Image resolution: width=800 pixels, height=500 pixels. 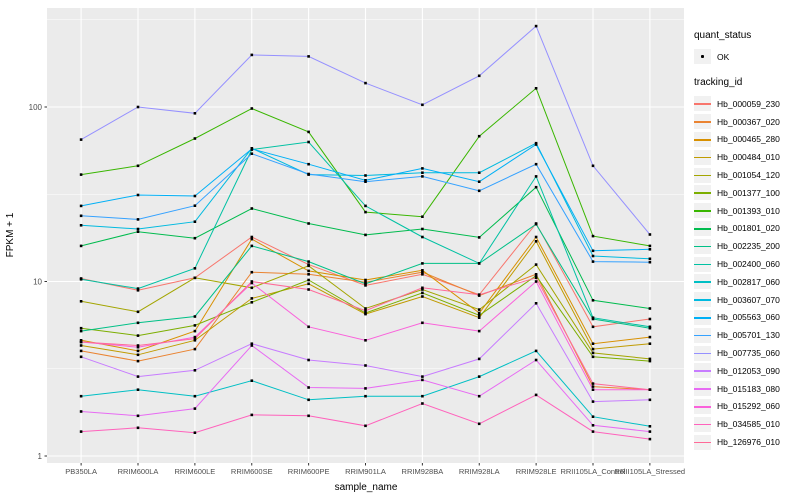 What do you see at coordinates (748, 370) in the screenshot?
I see `legend-item-label: Hb_012053_090` at bounding box center [748, 370].